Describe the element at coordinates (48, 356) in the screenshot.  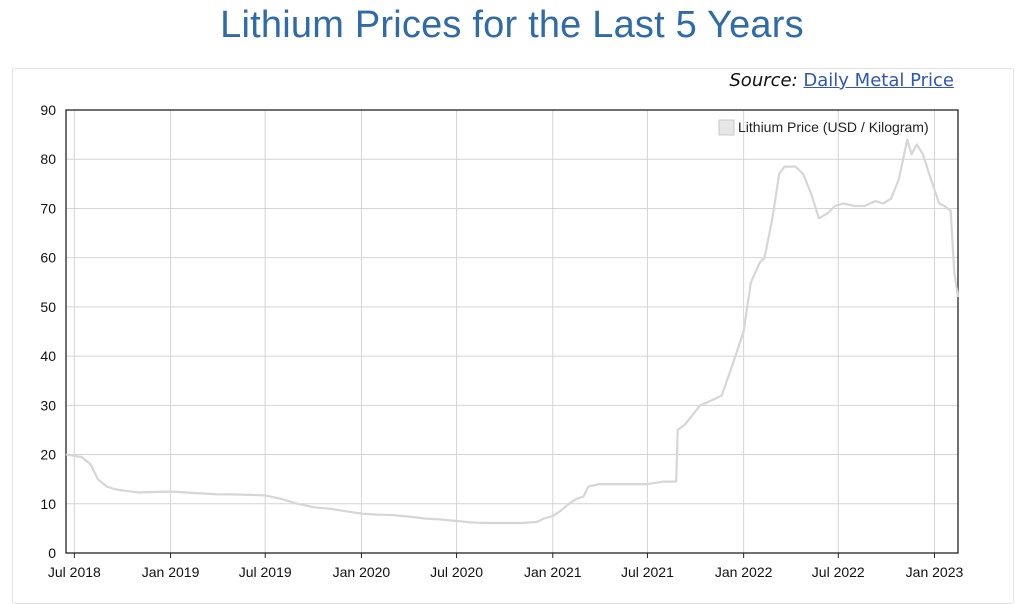
I see `y-tick-label: 40` at that location.